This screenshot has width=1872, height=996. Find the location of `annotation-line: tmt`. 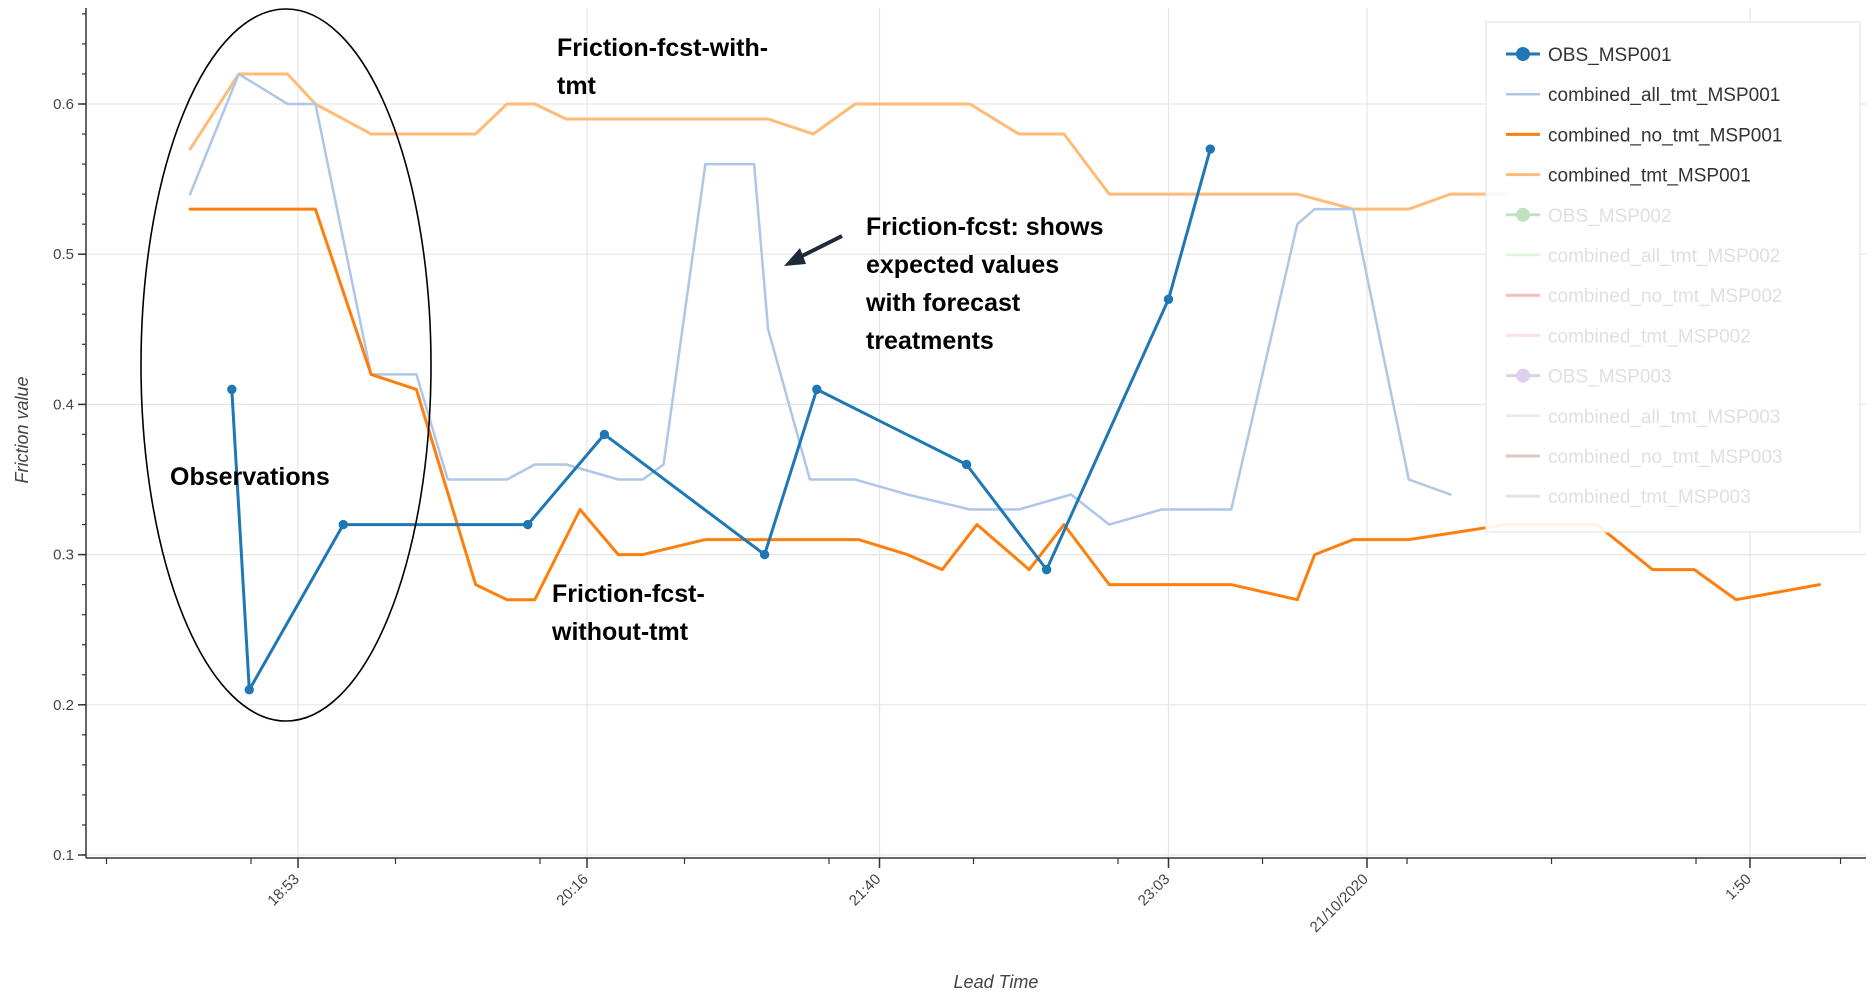

annotation-line: tmt is located at coordinates (577, 86).